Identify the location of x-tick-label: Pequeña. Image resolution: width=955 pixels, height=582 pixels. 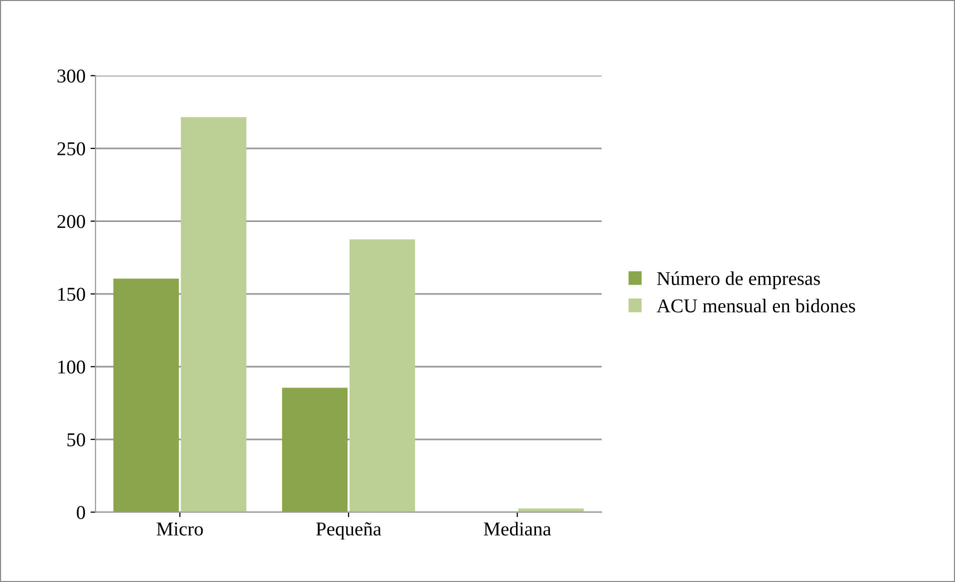
(349, 531).